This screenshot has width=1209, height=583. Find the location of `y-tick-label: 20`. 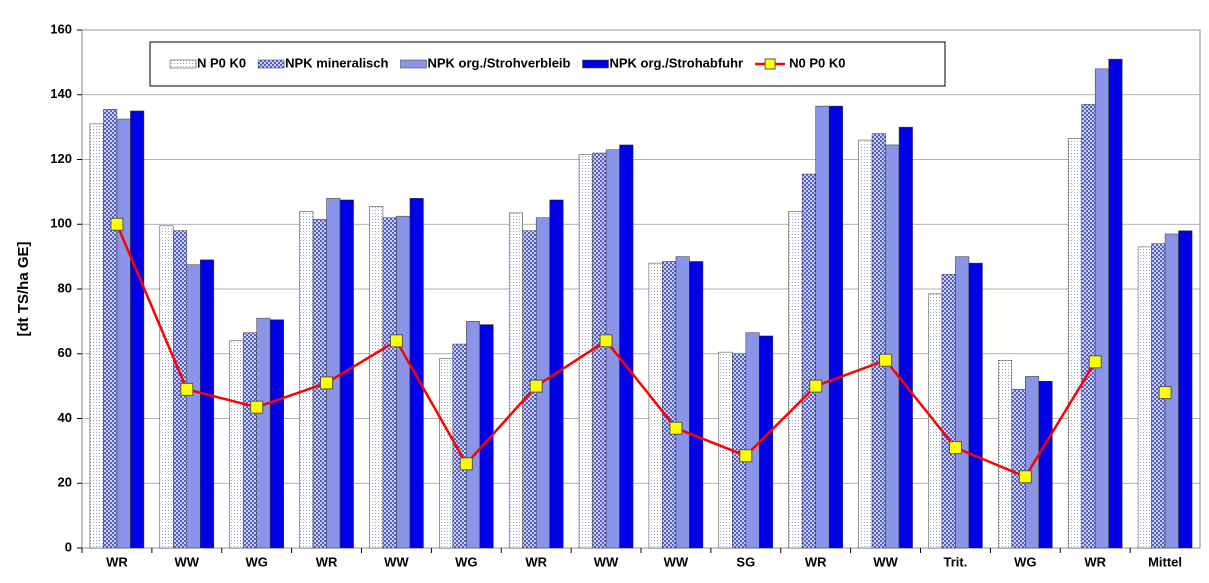

y-tick-label: 20 is located at coordinates (65, 482).